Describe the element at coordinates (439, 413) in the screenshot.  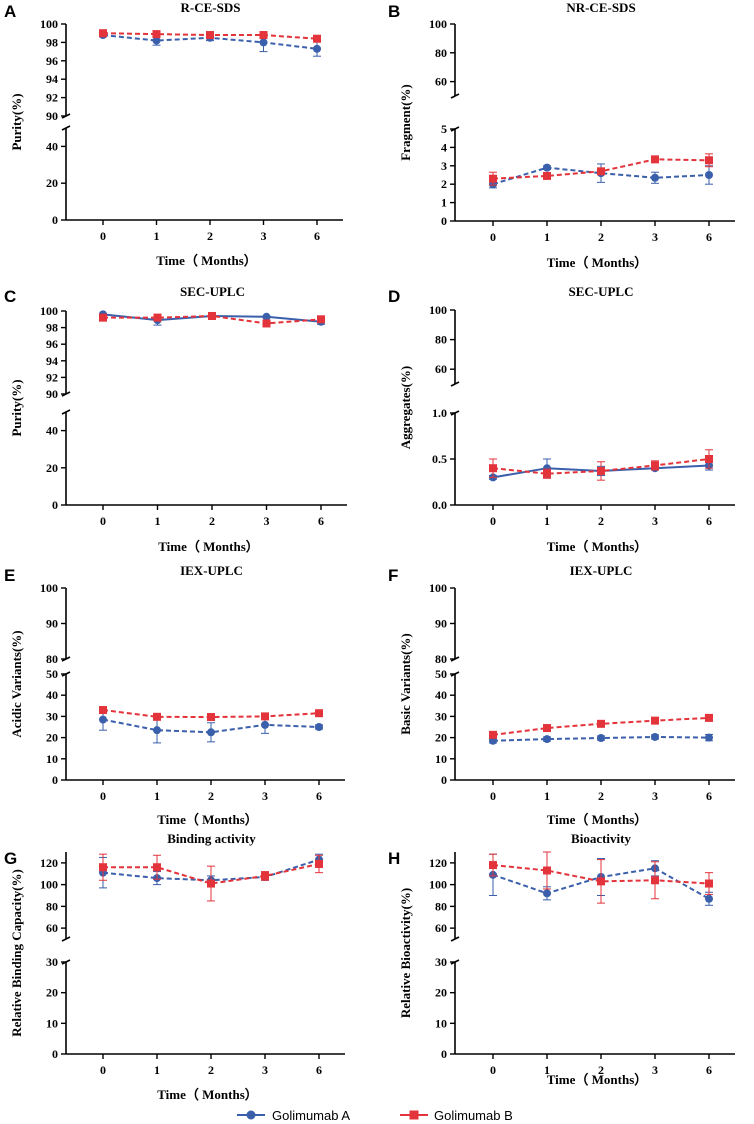
I see `y-tick-label: 1.0` at that location.